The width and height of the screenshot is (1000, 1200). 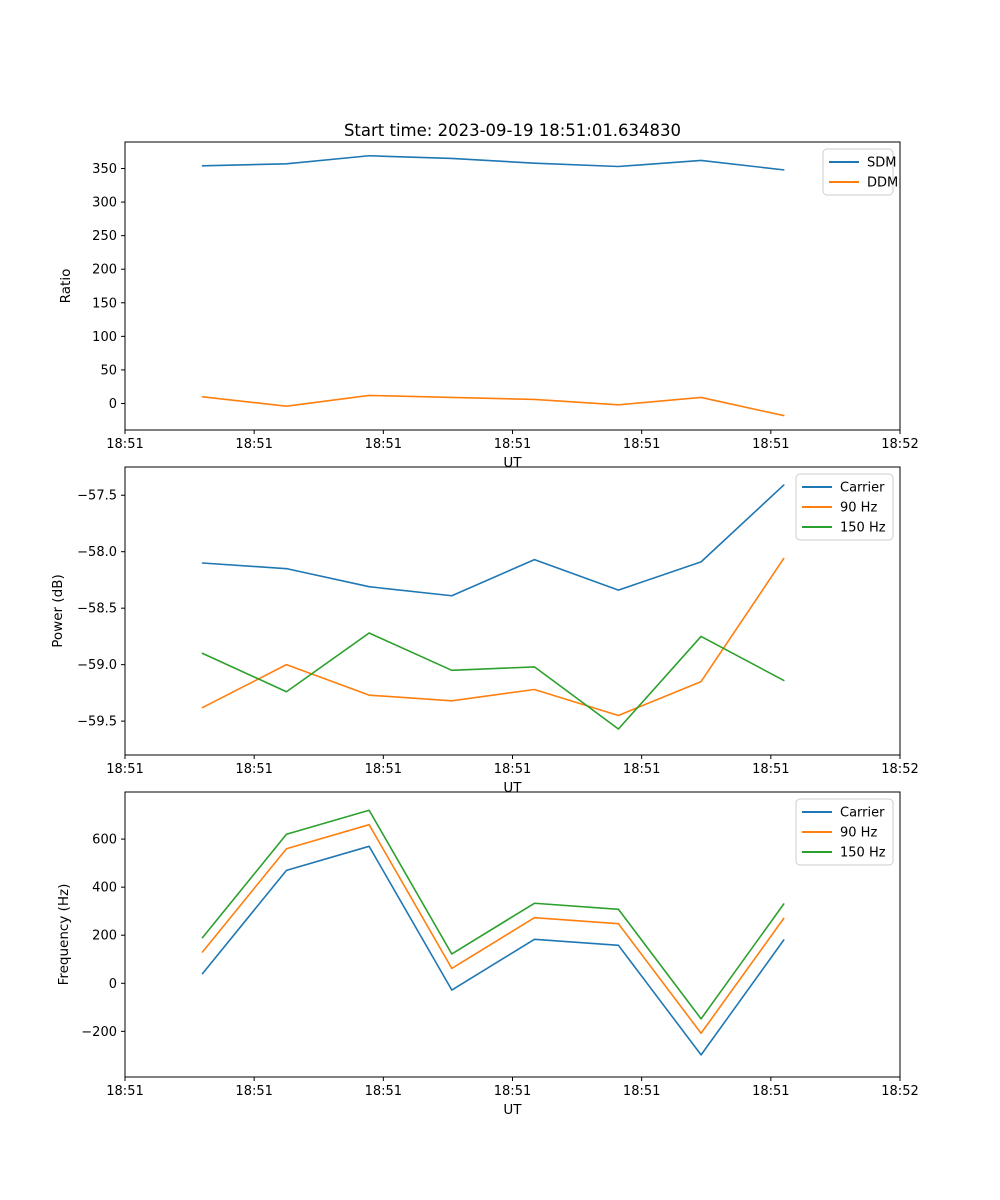 I want to click on series-line-SDM, so click(x=493, y=162).